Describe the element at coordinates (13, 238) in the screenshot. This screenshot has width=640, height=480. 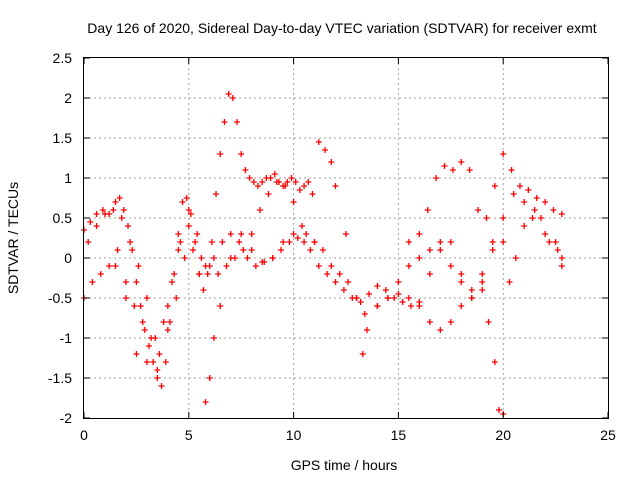
I see `y-axis-label: SDTVAR / TECUs` at that location.